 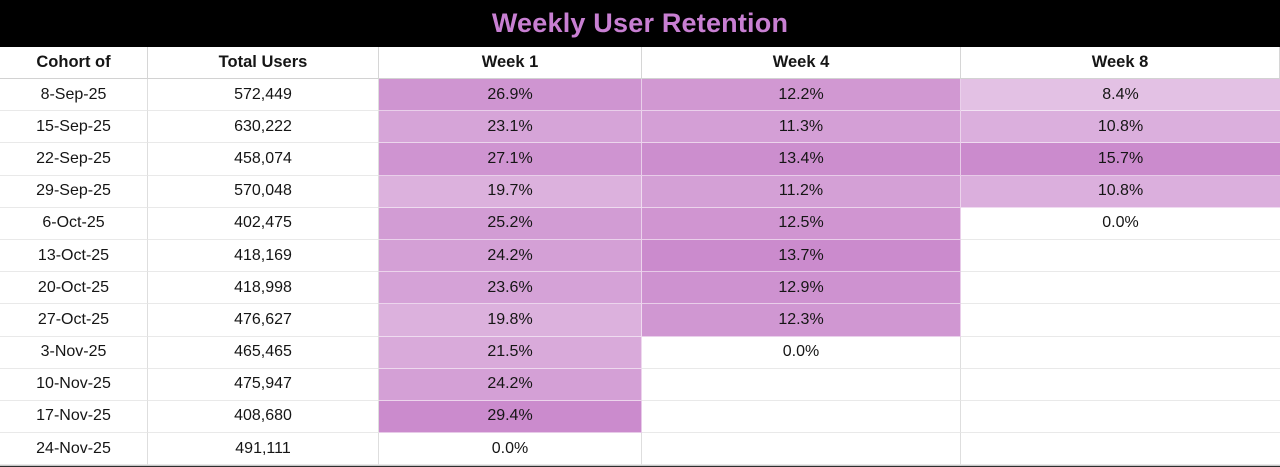 What do you see at coordinates (74, 191) in the screenshot?
I see `cell-cohort-of: 29-Sep-25` at bounding box center [74, 191].